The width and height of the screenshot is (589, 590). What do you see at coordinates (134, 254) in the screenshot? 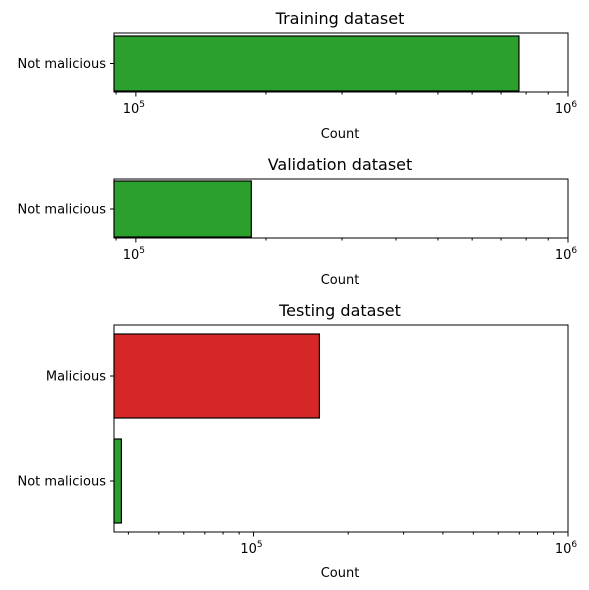
I see `validation-tick-label: 105` at bounding box center [134, 254].